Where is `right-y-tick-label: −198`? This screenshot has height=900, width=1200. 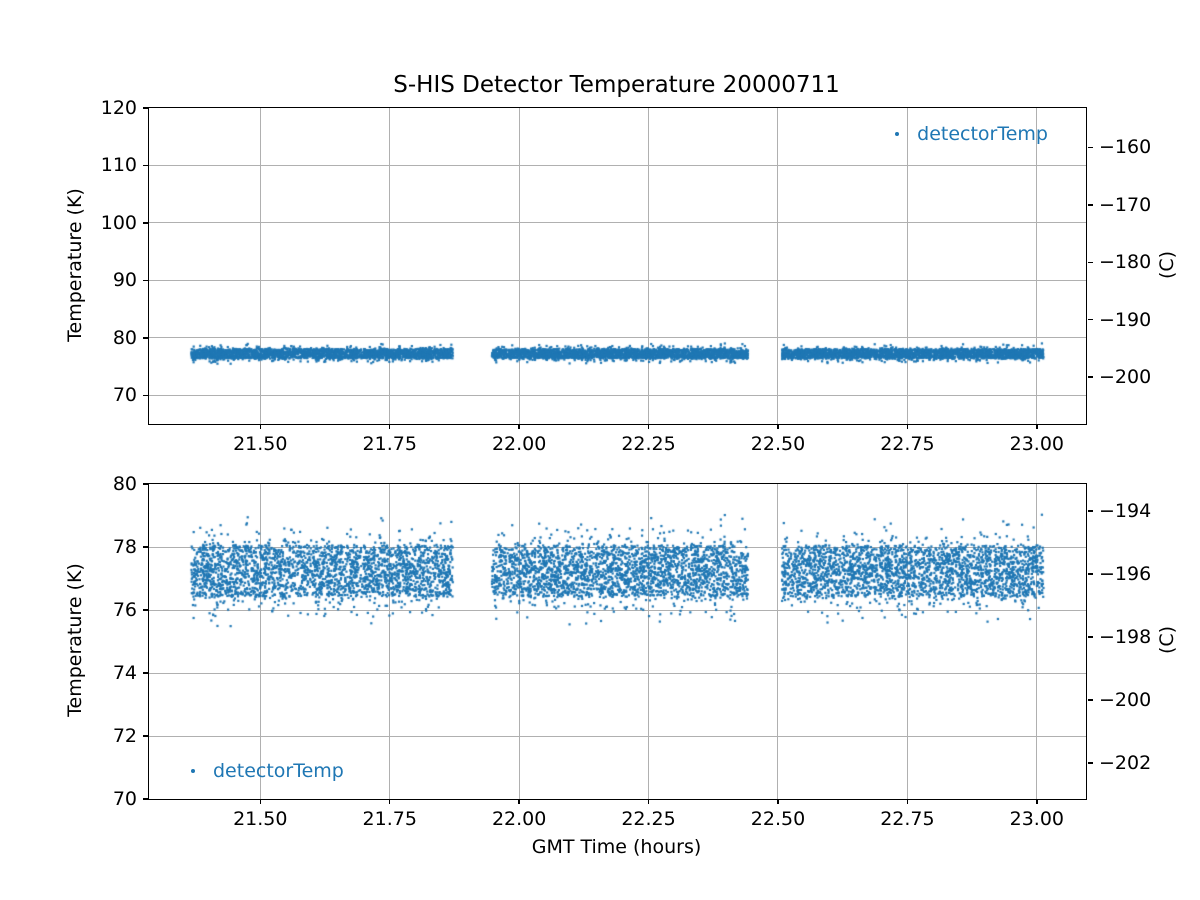 right-y-tick-label: −198 is located at coordinates (1125, 636).